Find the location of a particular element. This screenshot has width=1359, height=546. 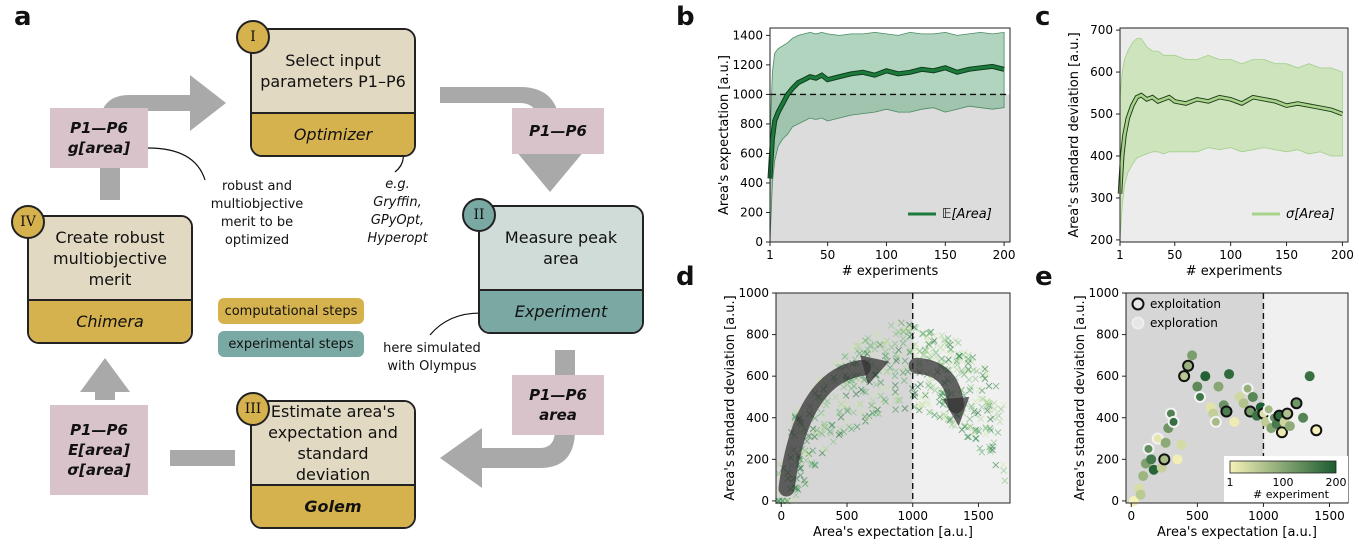

panel-label-c: c is located at coordinates (1043, 17).